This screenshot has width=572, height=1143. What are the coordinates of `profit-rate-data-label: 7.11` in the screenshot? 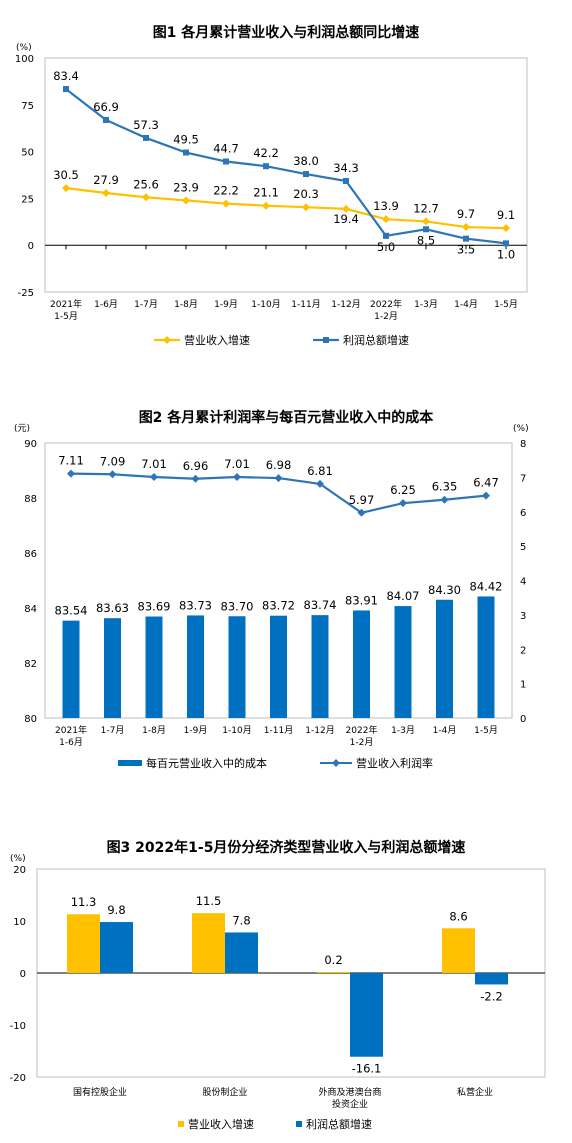 It's located at (71, 461).